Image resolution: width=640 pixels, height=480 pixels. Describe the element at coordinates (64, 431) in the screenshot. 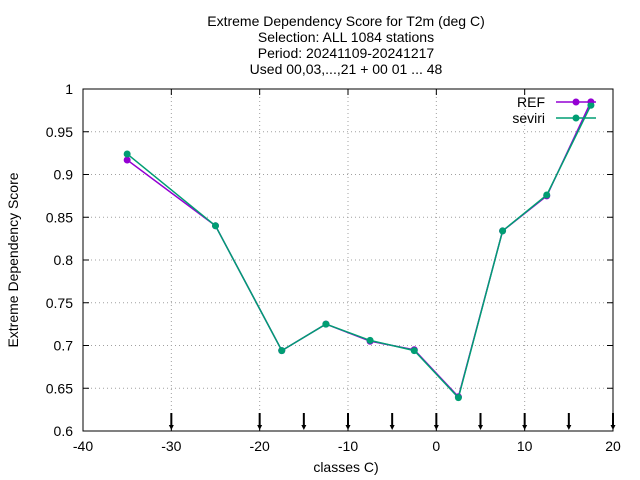

I see `y-tick-label: 0.6` at that location.